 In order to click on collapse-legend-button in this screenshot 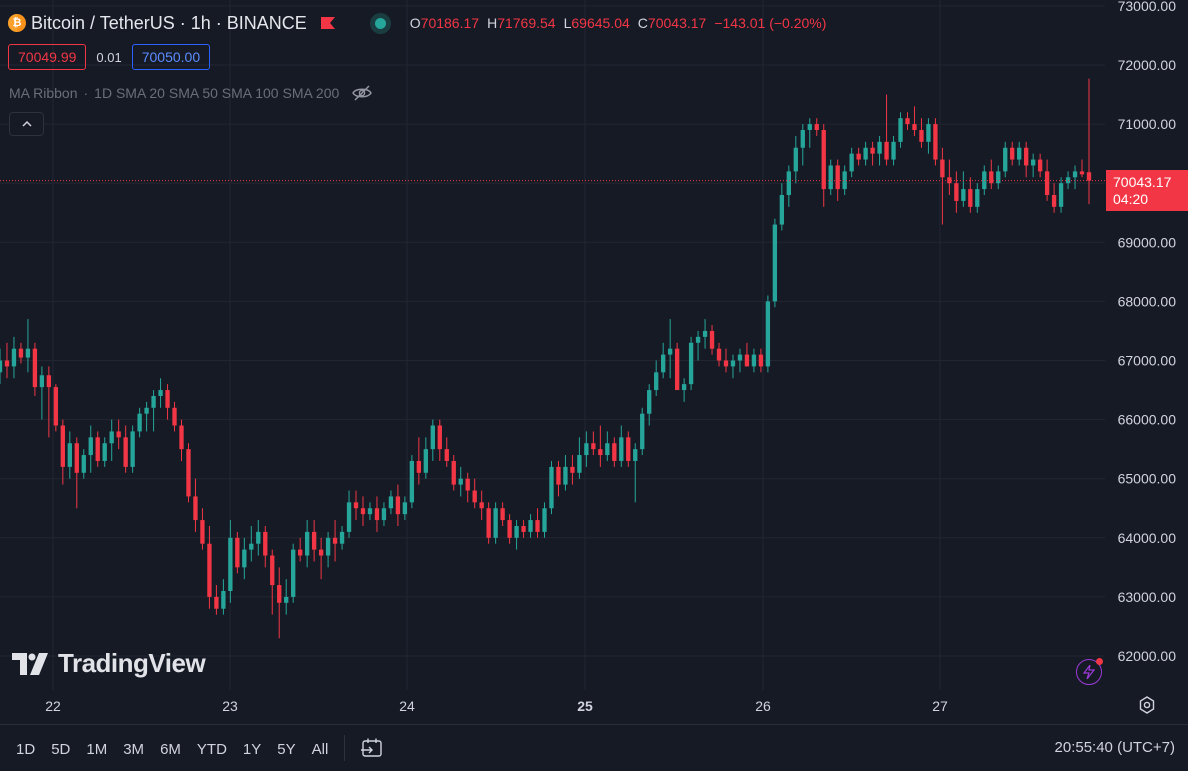, I will do `click(26, 124)`.